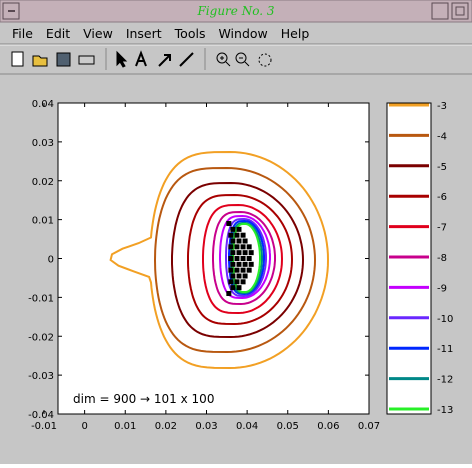 The width and height of the screenshot is (472, 468). I want to click on zoom-out-icon, so click(241, 58).